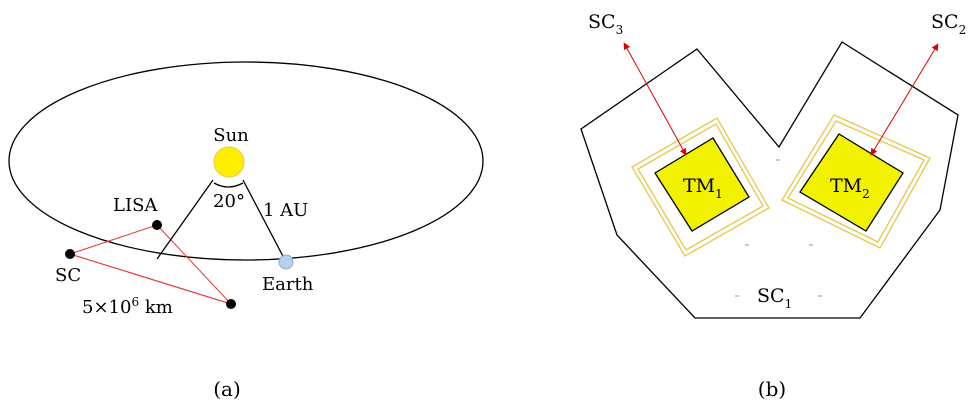 Image resolution: width=968 pixels, height=410 pixels. I want to click on sun-label: Sun, so click(231, 135).